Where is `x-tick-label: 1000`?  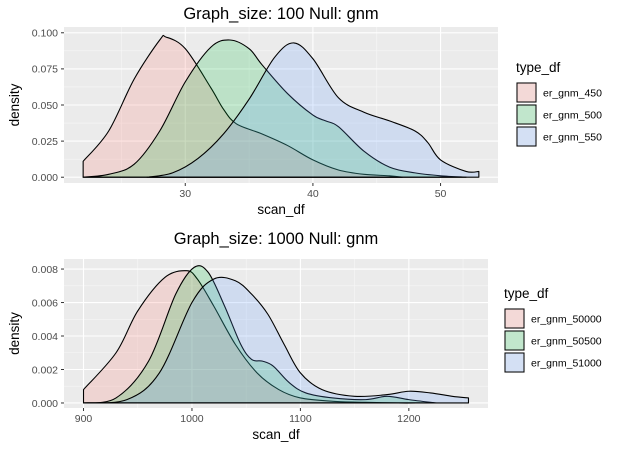
x-tick-label: 1000 is located at coordinates (192, 419).